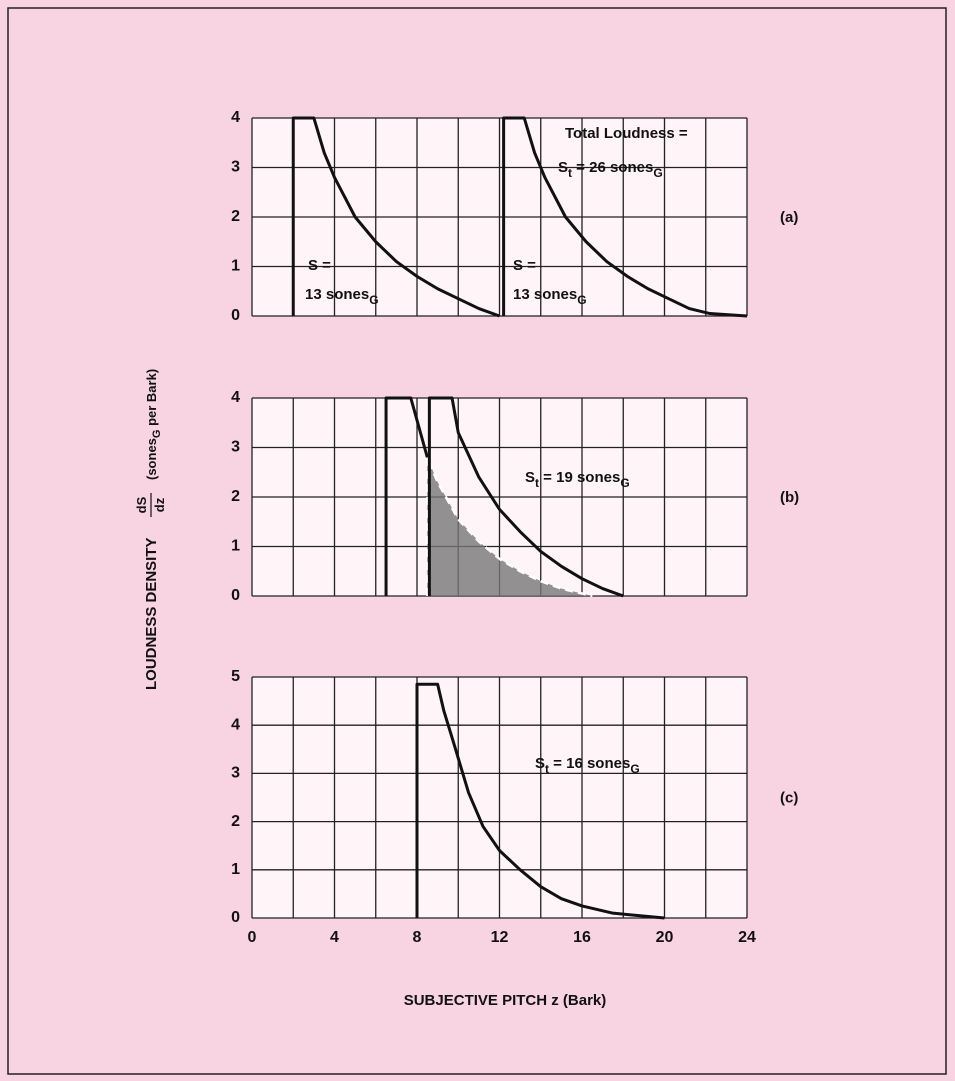  I want to click on x-tick-label: 4, so click(334, 937).